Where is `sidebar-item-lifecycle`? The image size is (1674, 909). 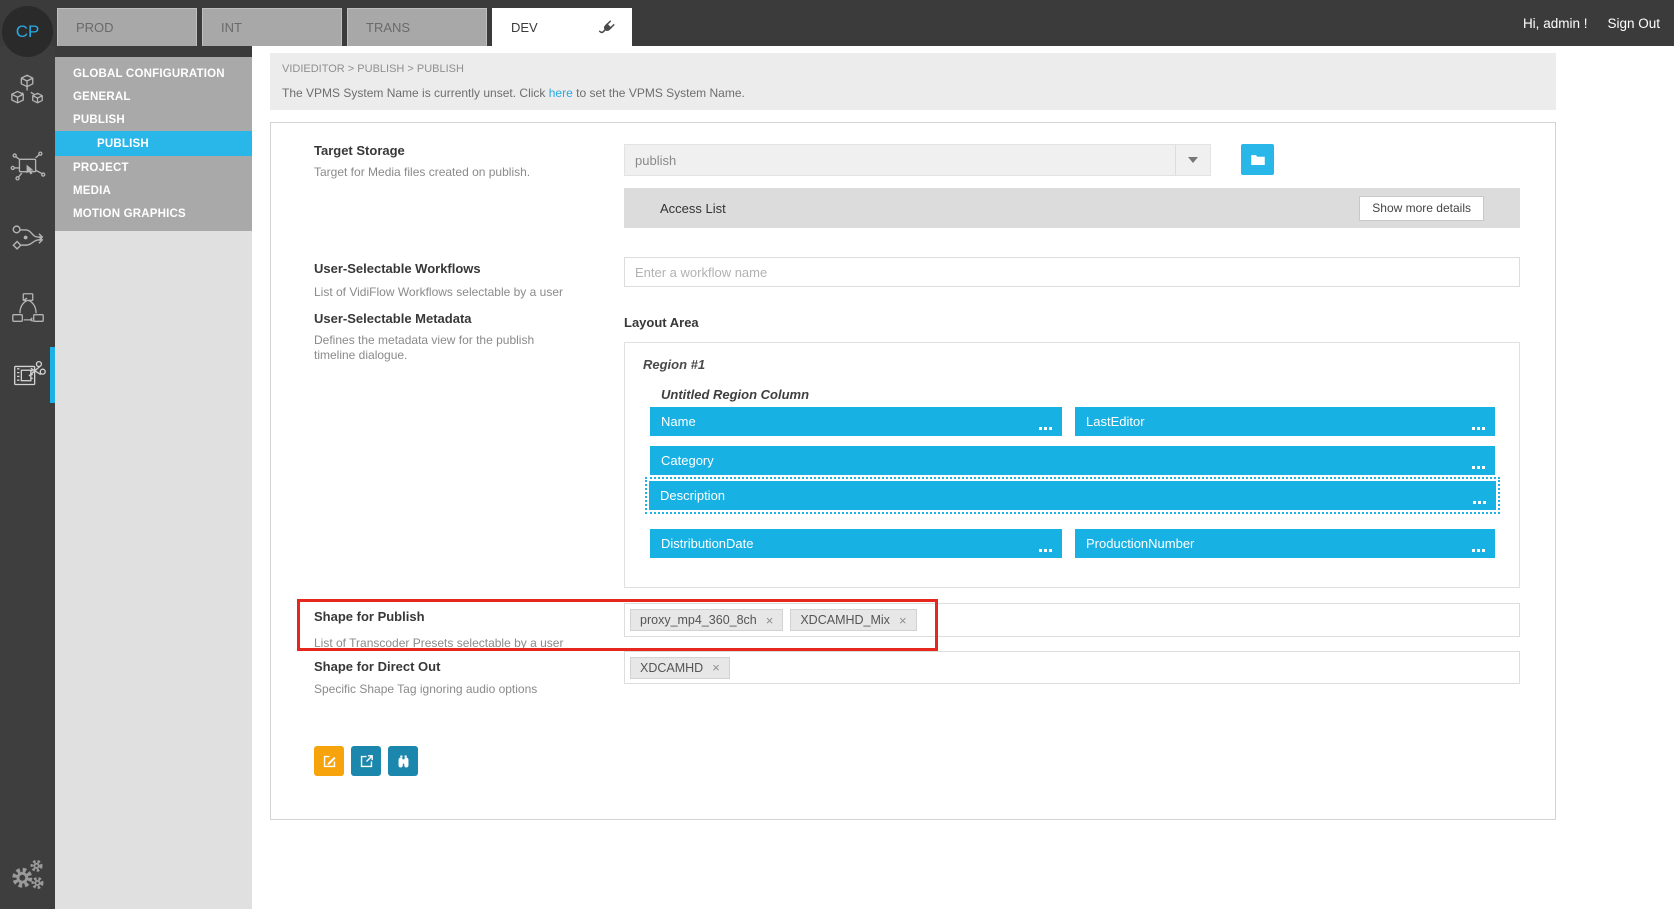 sidebar-item-lifecycle is located at coordinates (27, 308).